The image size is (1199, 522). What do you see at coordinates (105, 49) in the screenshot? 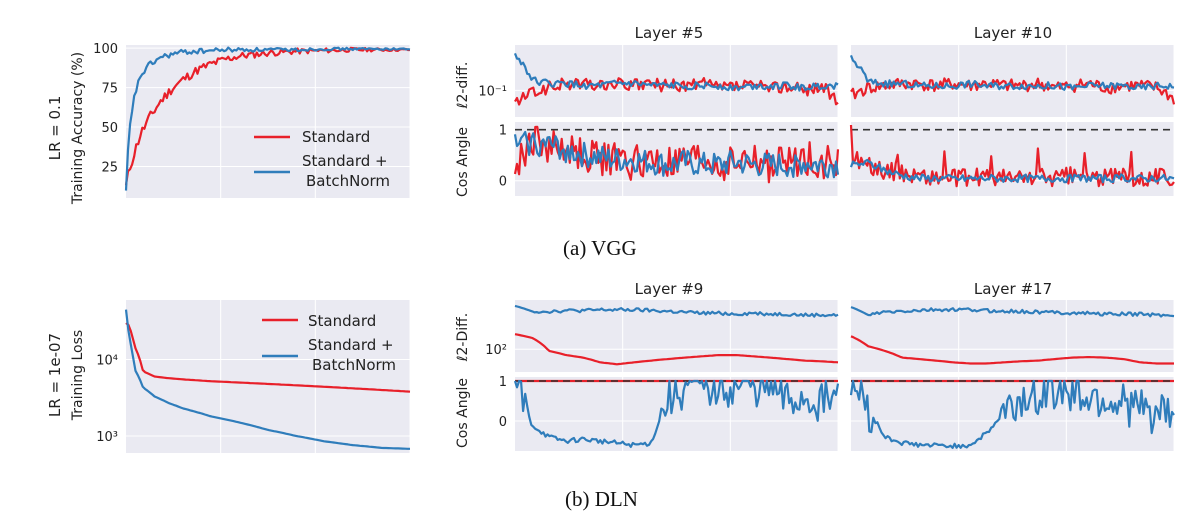
I see `y-tick-label: 100` at bounding box center [105, 49].